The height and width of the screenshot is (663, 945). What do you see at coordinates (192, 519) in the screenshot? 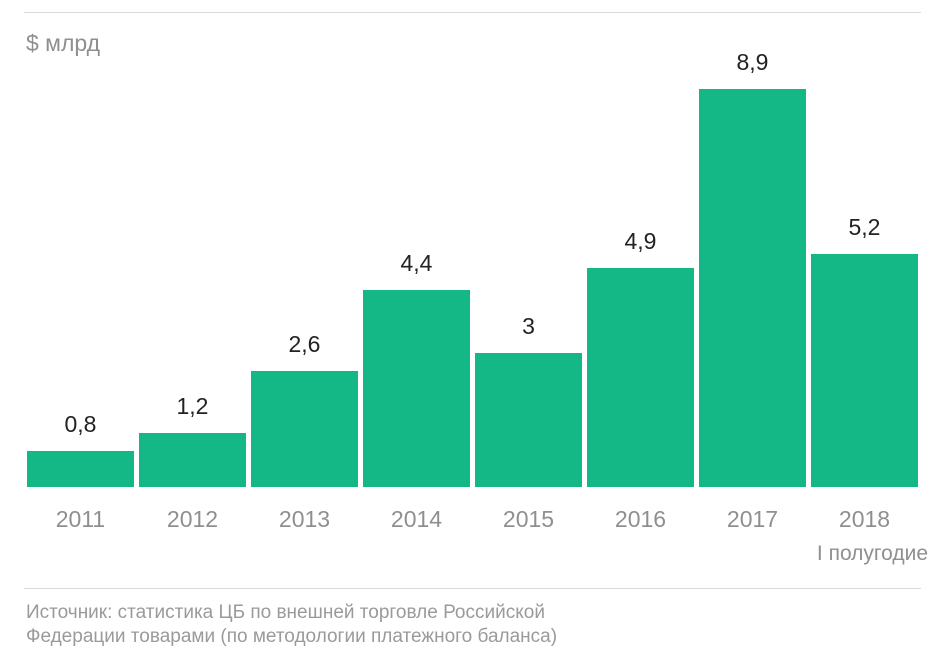
I see `x-tick-label: 2012` at bounding box center [192, 519].